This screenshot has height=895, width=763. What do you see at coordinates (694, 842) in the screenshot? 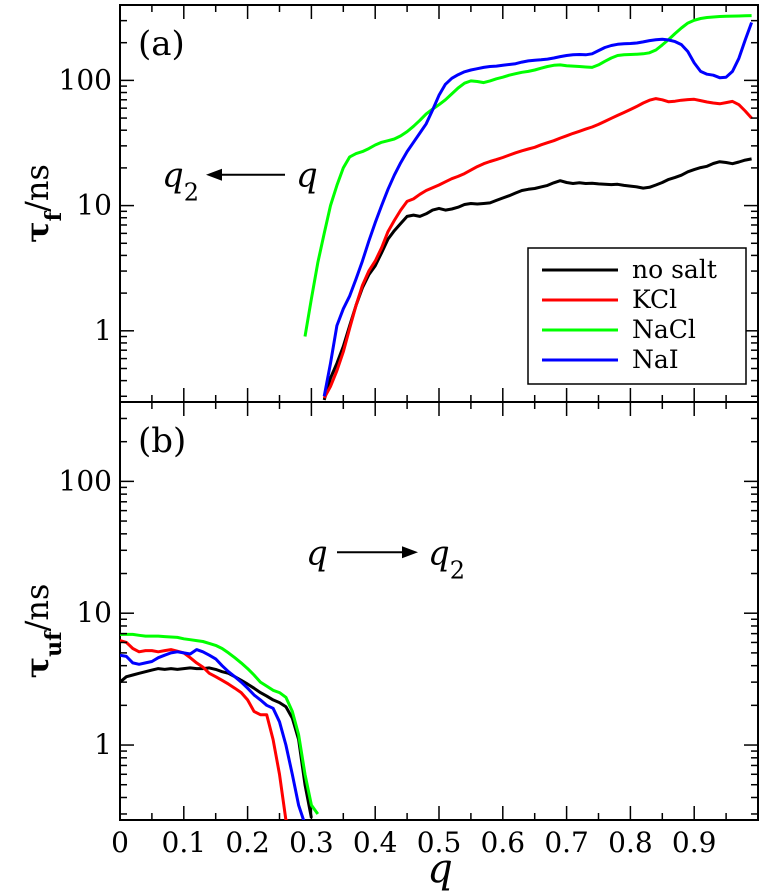
I see `x-tick-label: 0.9` at bounding box center [694, 842].